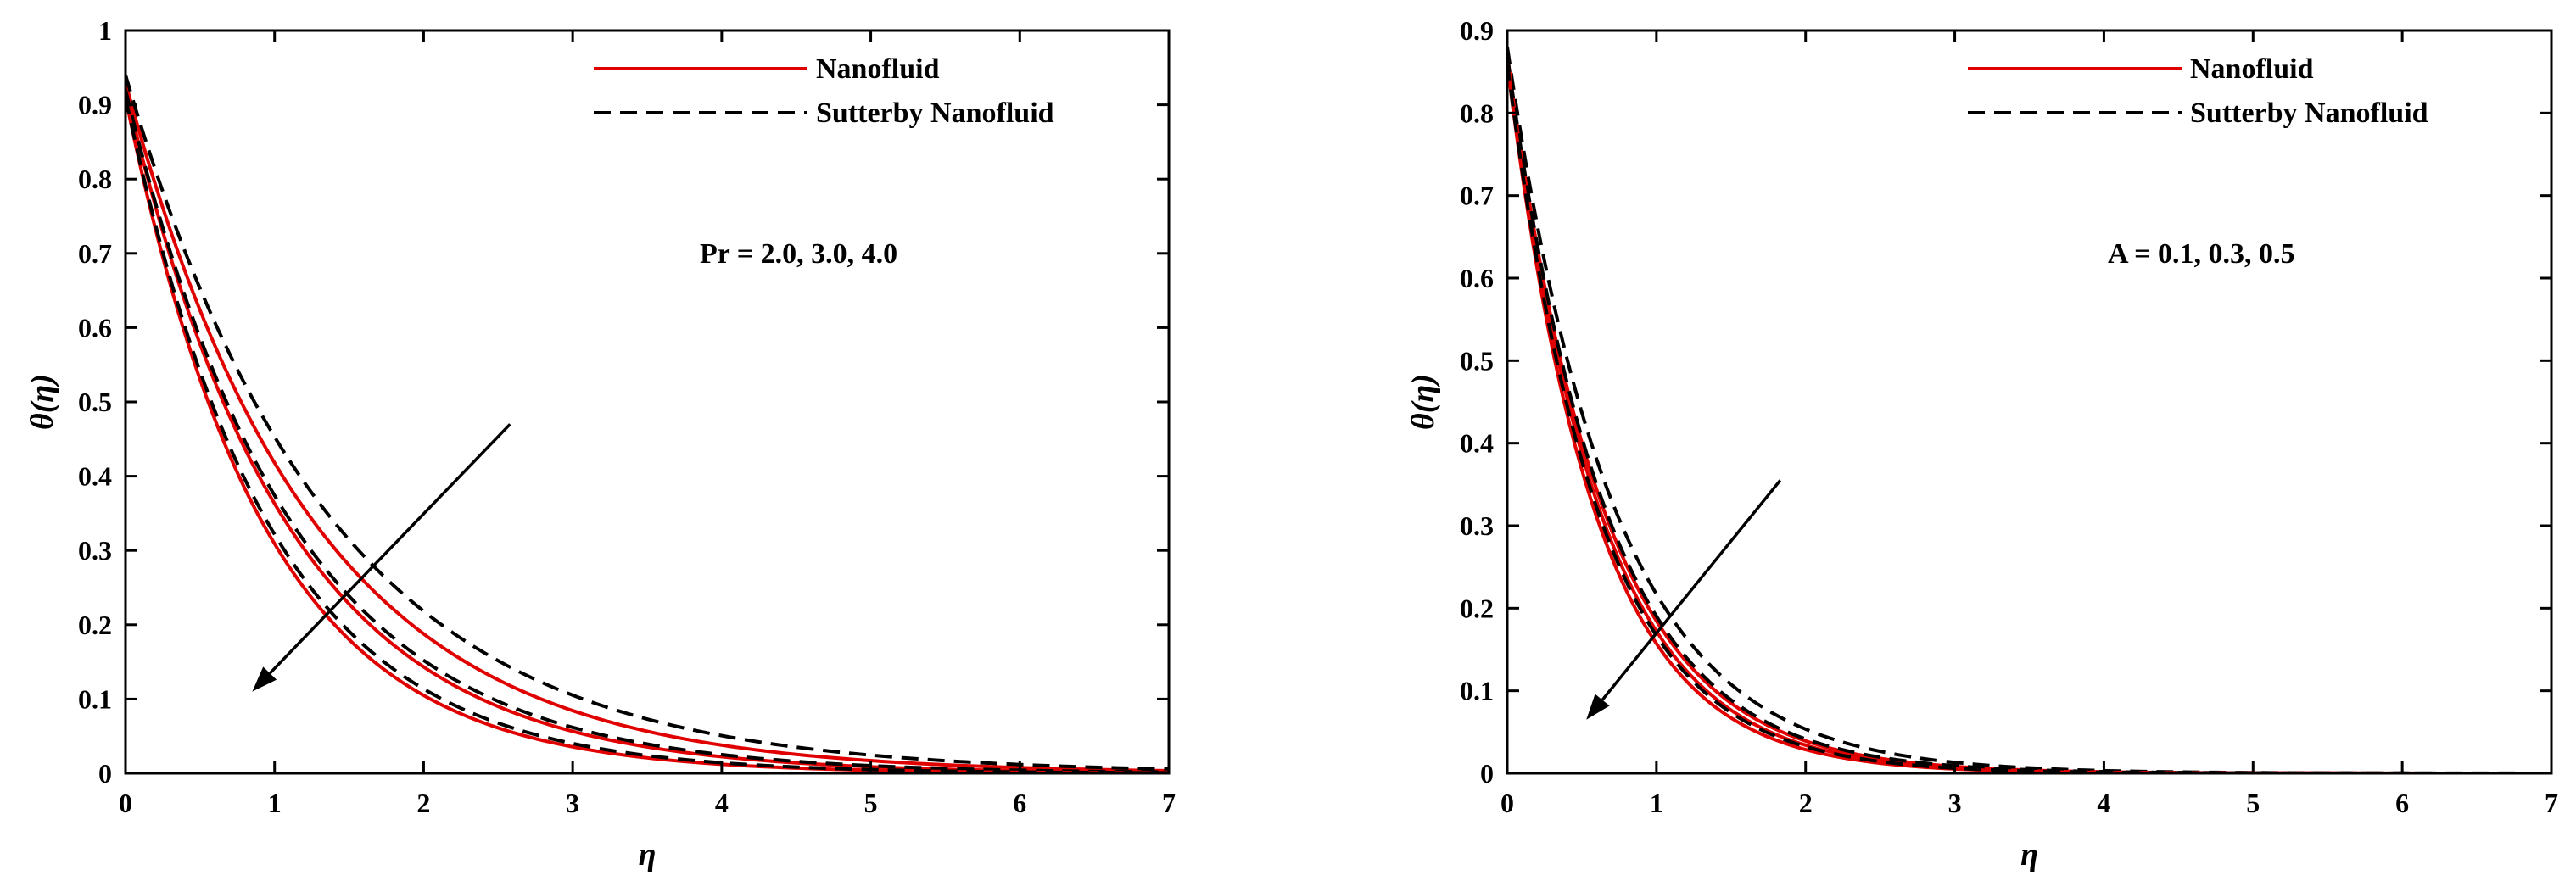 The width and height of the screenshot is (2576, 892). Describe the element at coordinates (2201, 254) in the screenshot. I see `parameter-annotation: A = 0.1, 0.3, 0.5` at that location.